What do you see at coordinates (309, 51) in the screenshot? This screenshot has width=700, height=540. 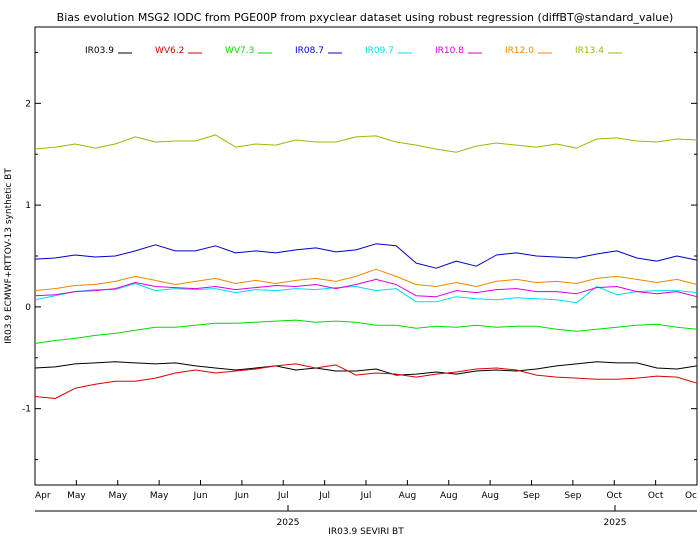 I see `legend-label: IR08.7` at bounding box center [309, 51].